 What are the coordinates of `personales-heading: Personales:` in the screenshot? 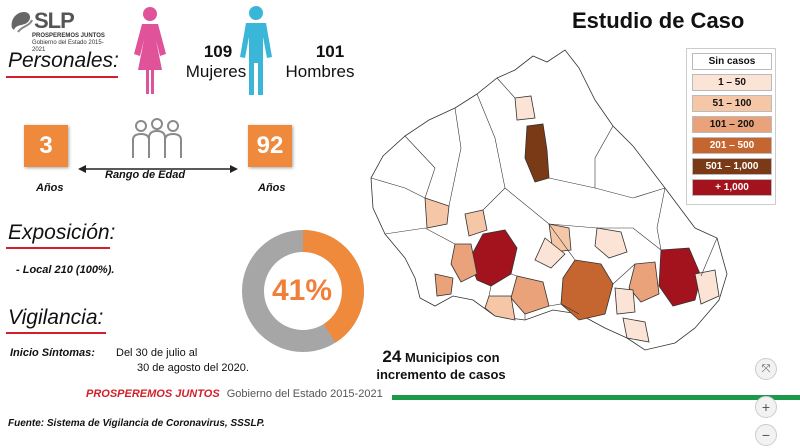 It's located at (63, 60).